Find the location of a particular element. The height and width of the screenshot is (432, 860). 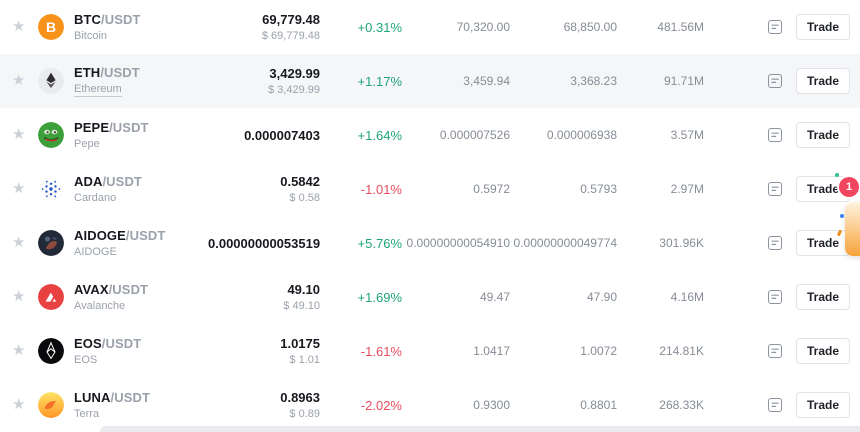

avax-icon is located at coordinates (56, 297).